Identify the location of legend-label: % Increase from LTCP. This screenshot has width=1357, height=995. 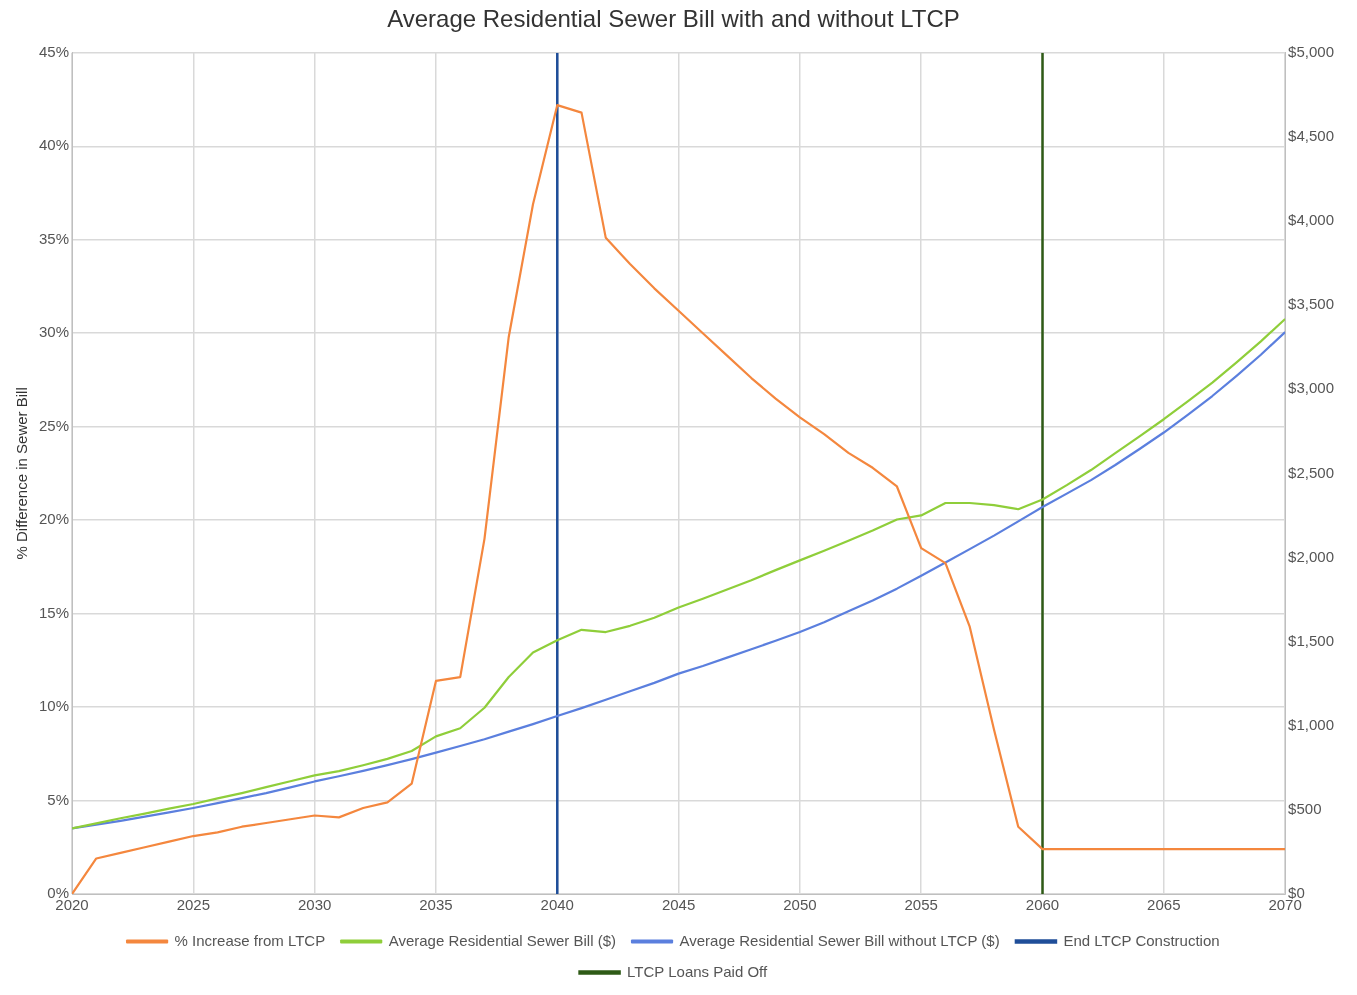
(250, 940).